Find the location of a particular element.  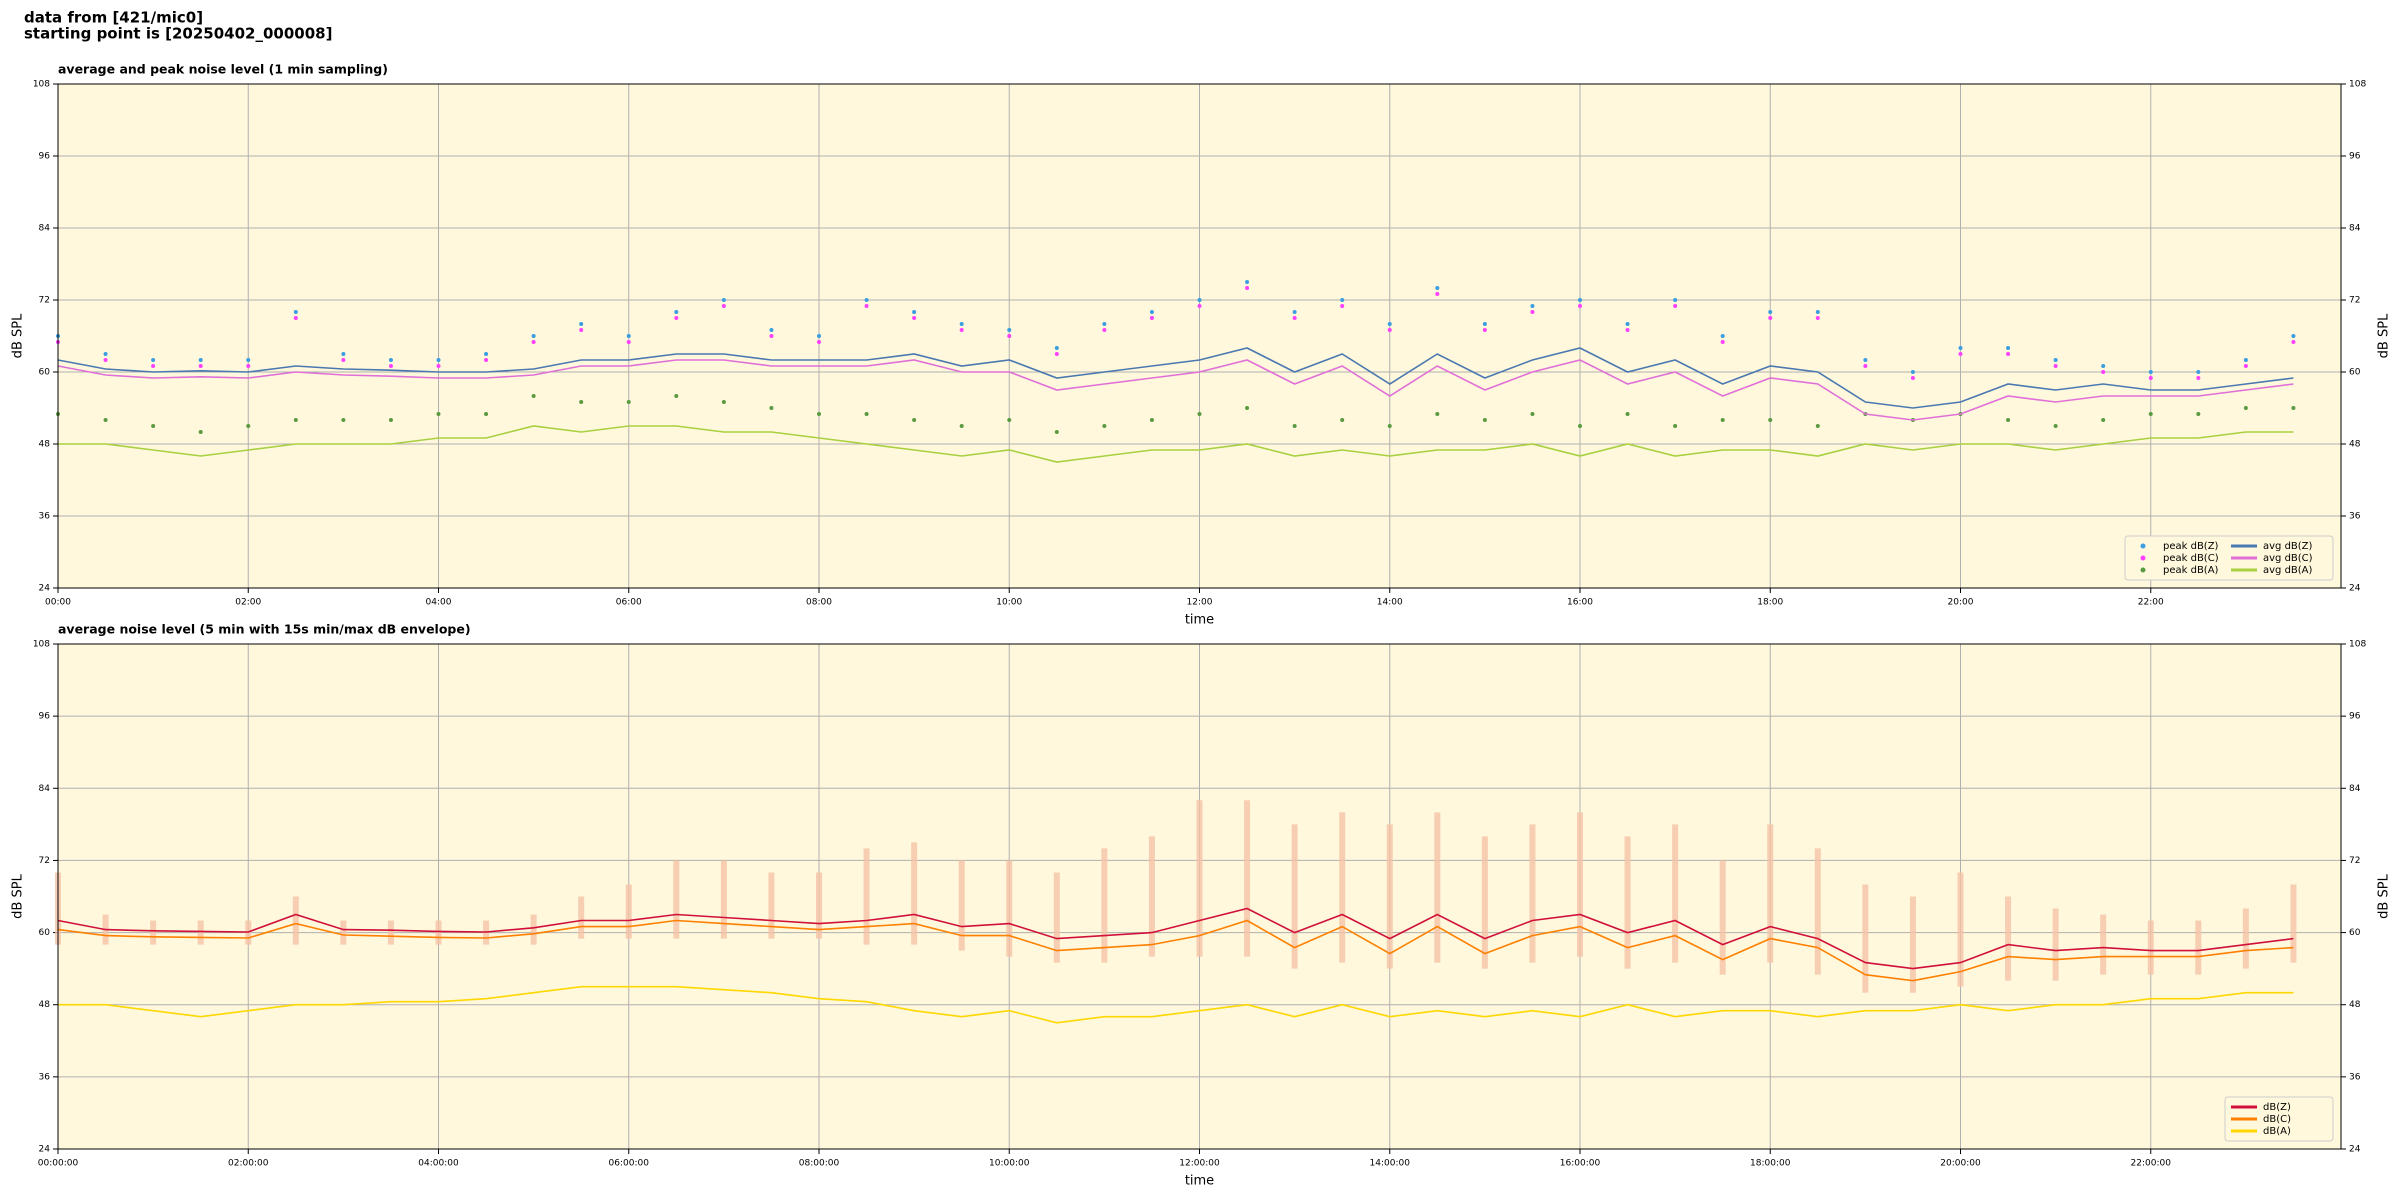

y-tick-label-right: 84 is located at coordinates (2355, 229).